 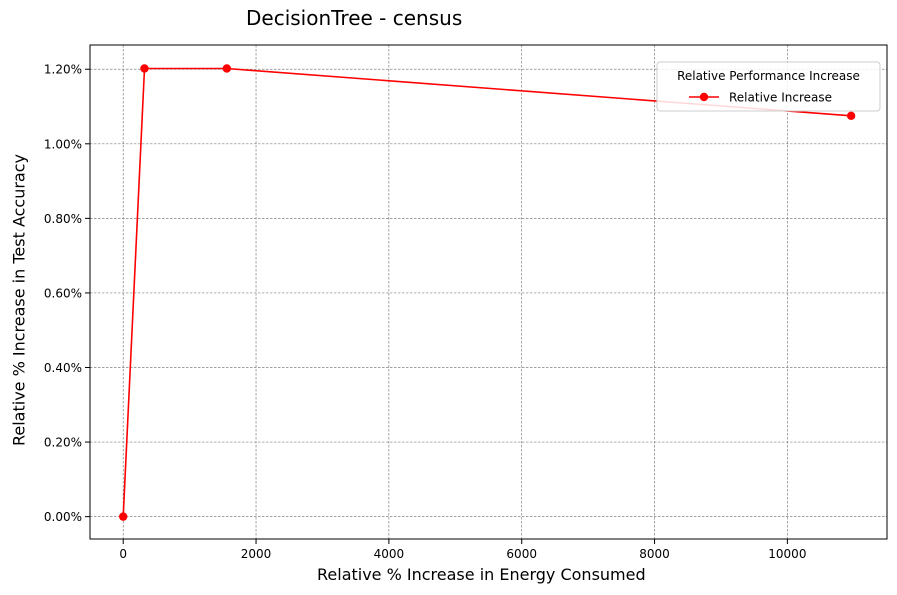 What do you see at coordinates (704, 97) in the screenshot?
I see `legend-marker` at bounding box center [704, 97].